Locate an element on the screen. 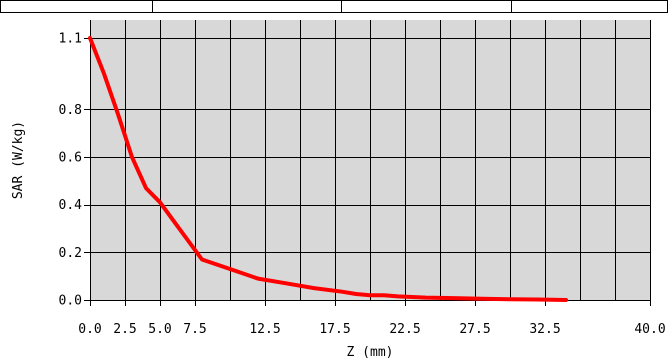 Image resolution: width=668 pixels, height=363 pixels. y-tick-labels: 0.0 0.2 0.4 0.6 0.8 1.1 is located at coordinates (74, 170).